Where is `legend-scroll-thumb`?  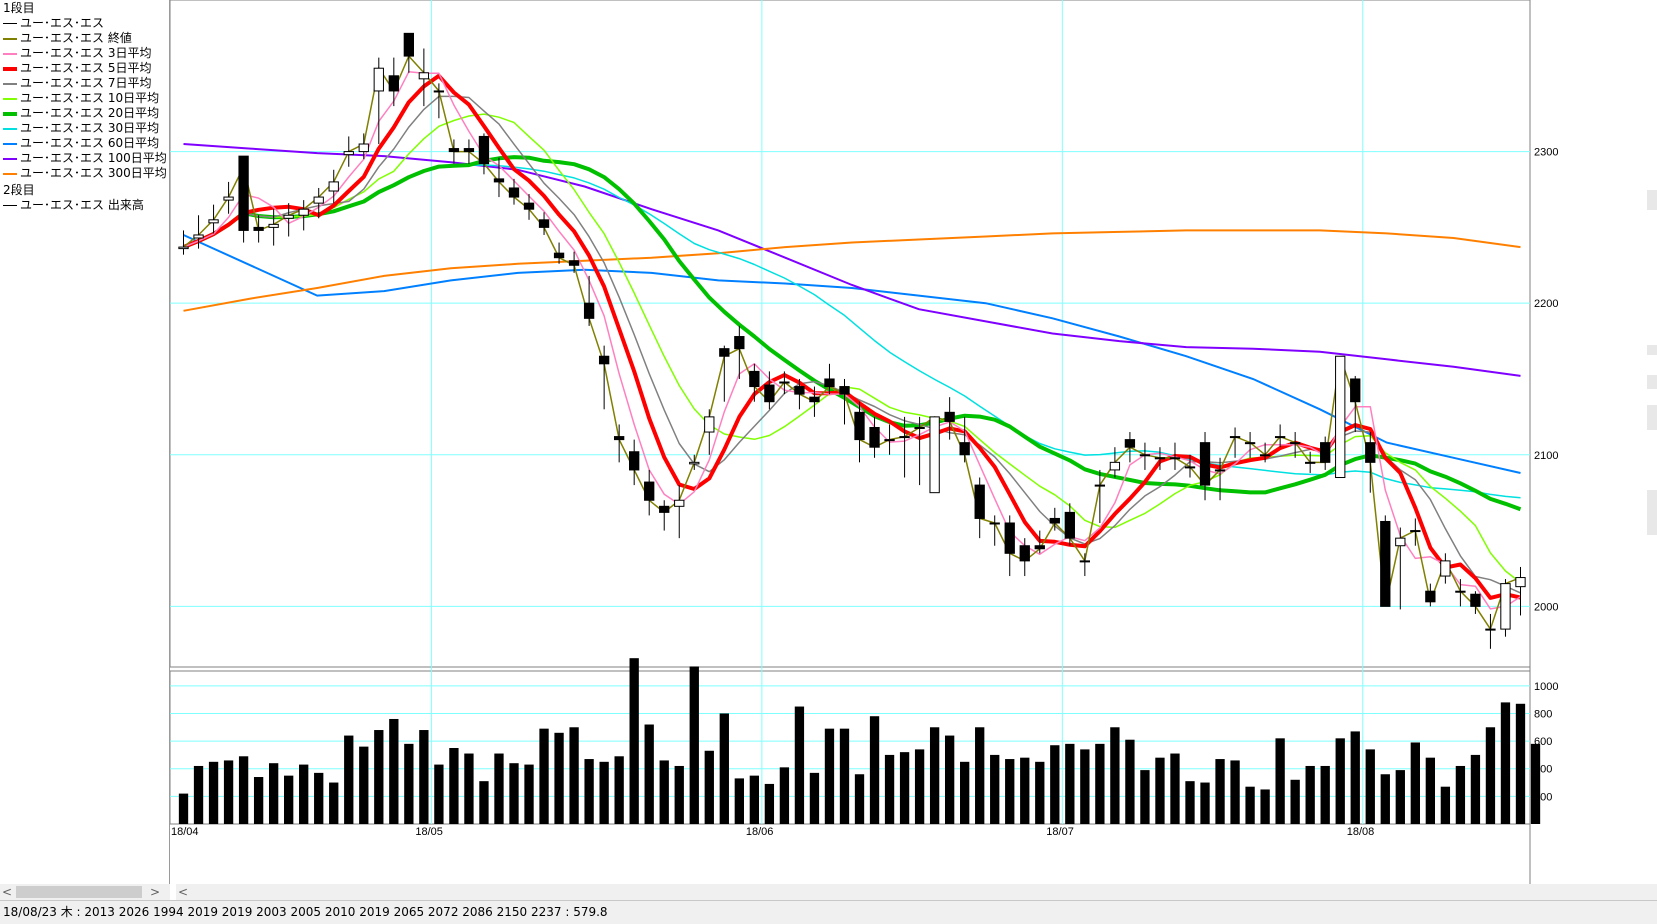
legend-scroll-thumb is located at coordinates (79, 892).